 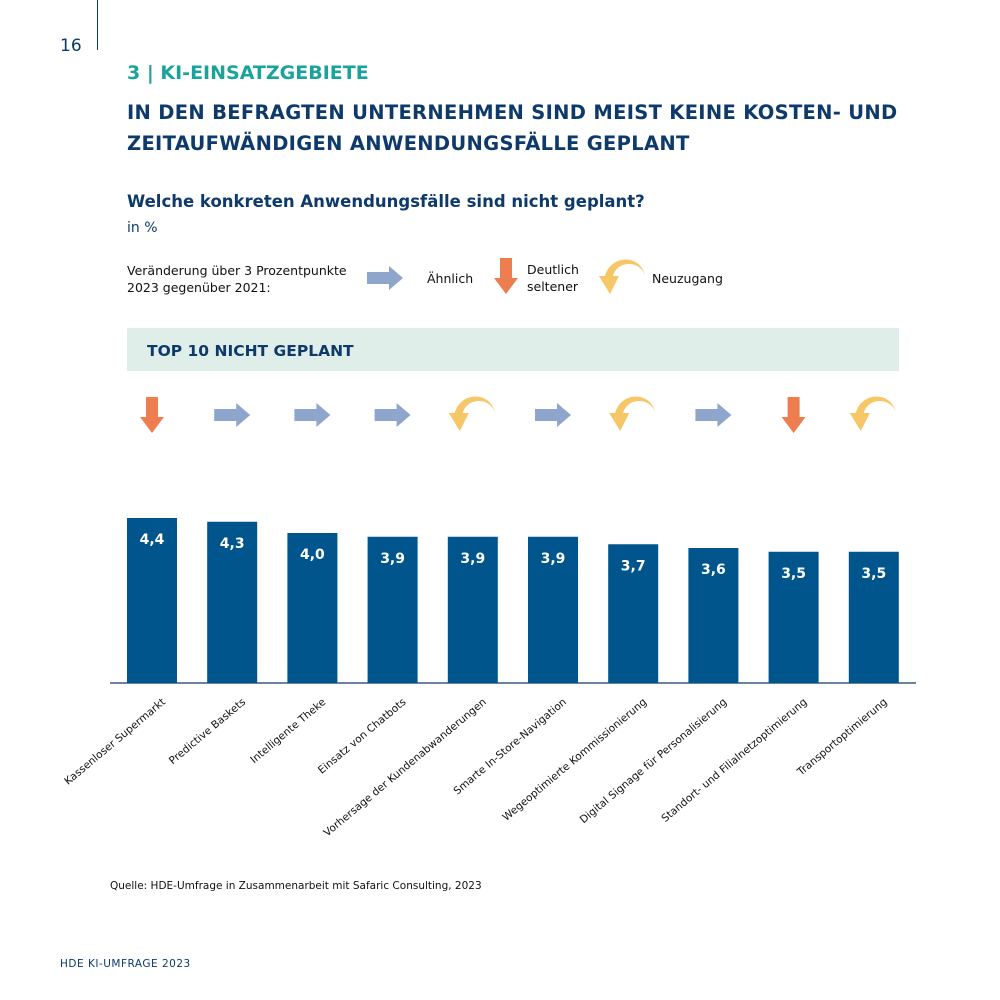 I want to click on x-tick-label: Wegeoptimierte Kommissionierung, so click(x=574, y=760).